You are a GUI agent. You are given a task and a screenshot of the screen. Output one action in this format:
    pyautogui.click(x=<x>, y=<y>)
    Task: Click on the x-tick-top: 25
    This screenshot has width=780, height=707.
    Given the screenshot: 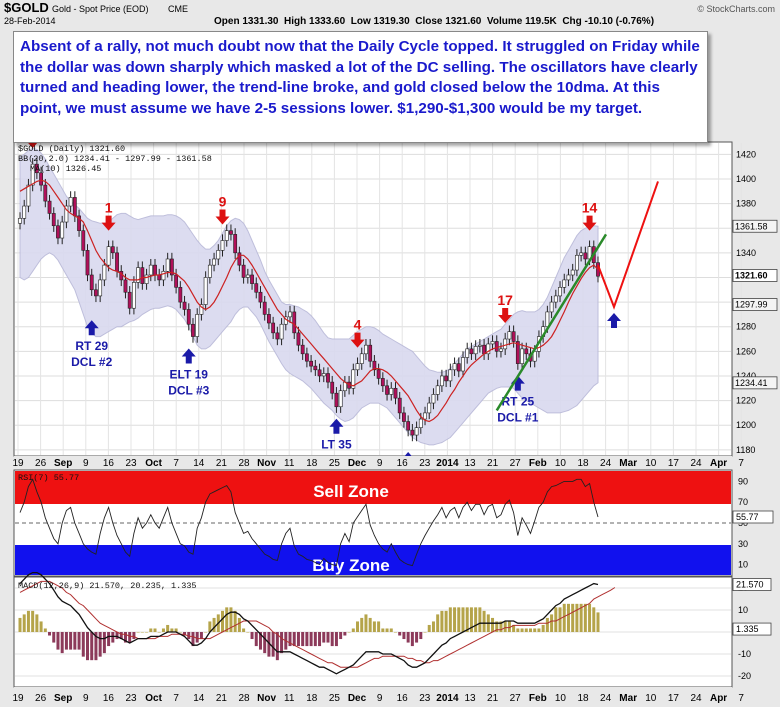 What is the action you would take?
    pyautogui.click(x=335, y=463)
    